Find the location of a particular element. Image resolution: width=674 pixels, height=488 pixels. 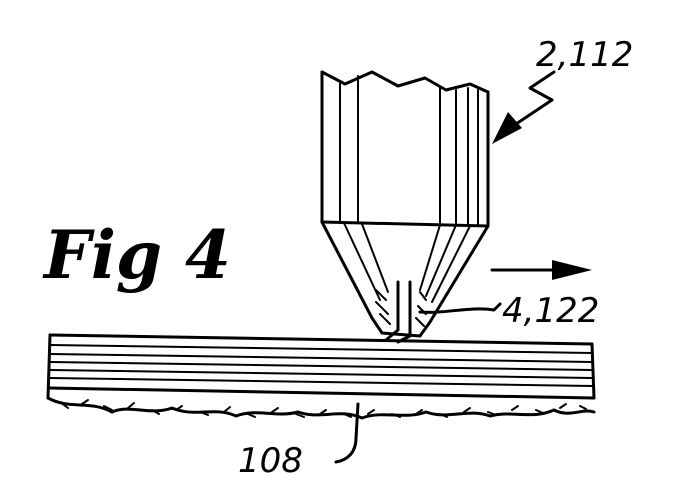

substrate-reference-label: 108 is located at coordinates (270, 461).